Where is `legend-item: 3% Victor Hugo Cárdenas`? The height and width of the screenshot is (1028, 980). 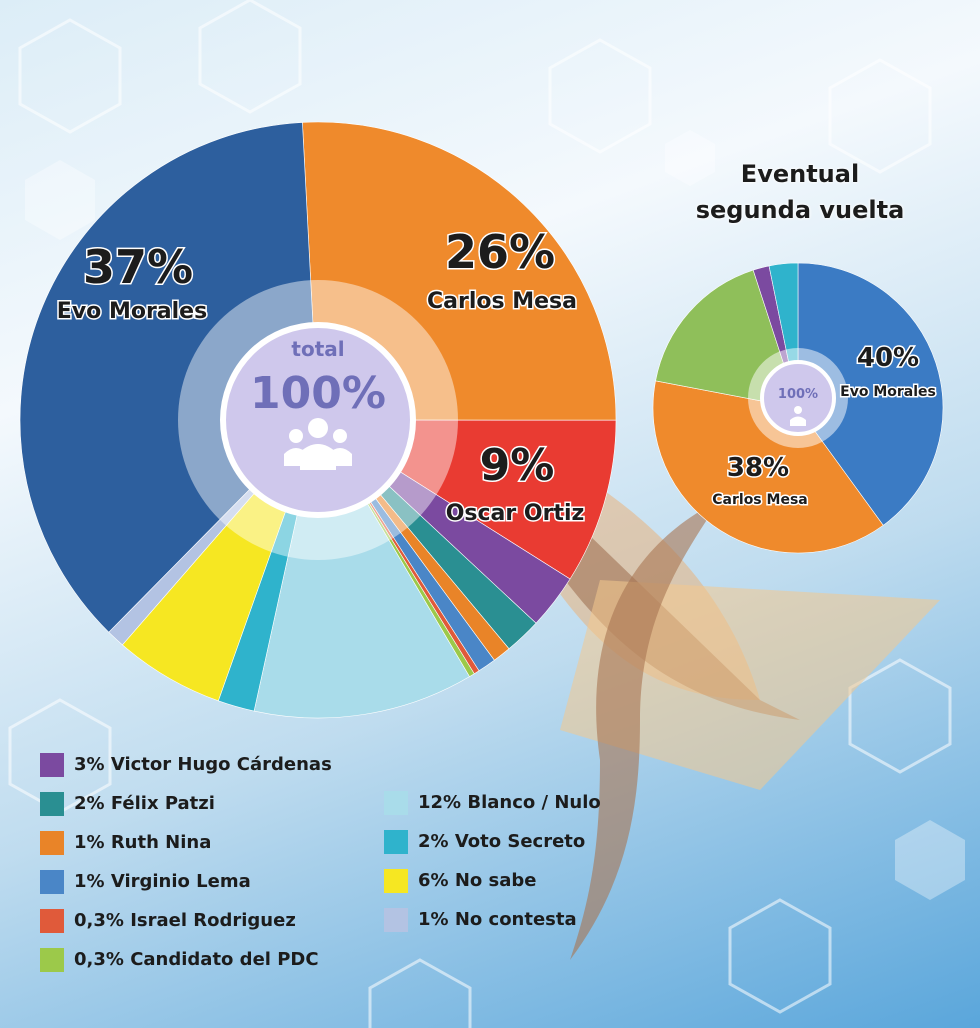
legend-item: 3% Victor Hugo Cárdenas is located at coordinates (186, 764).